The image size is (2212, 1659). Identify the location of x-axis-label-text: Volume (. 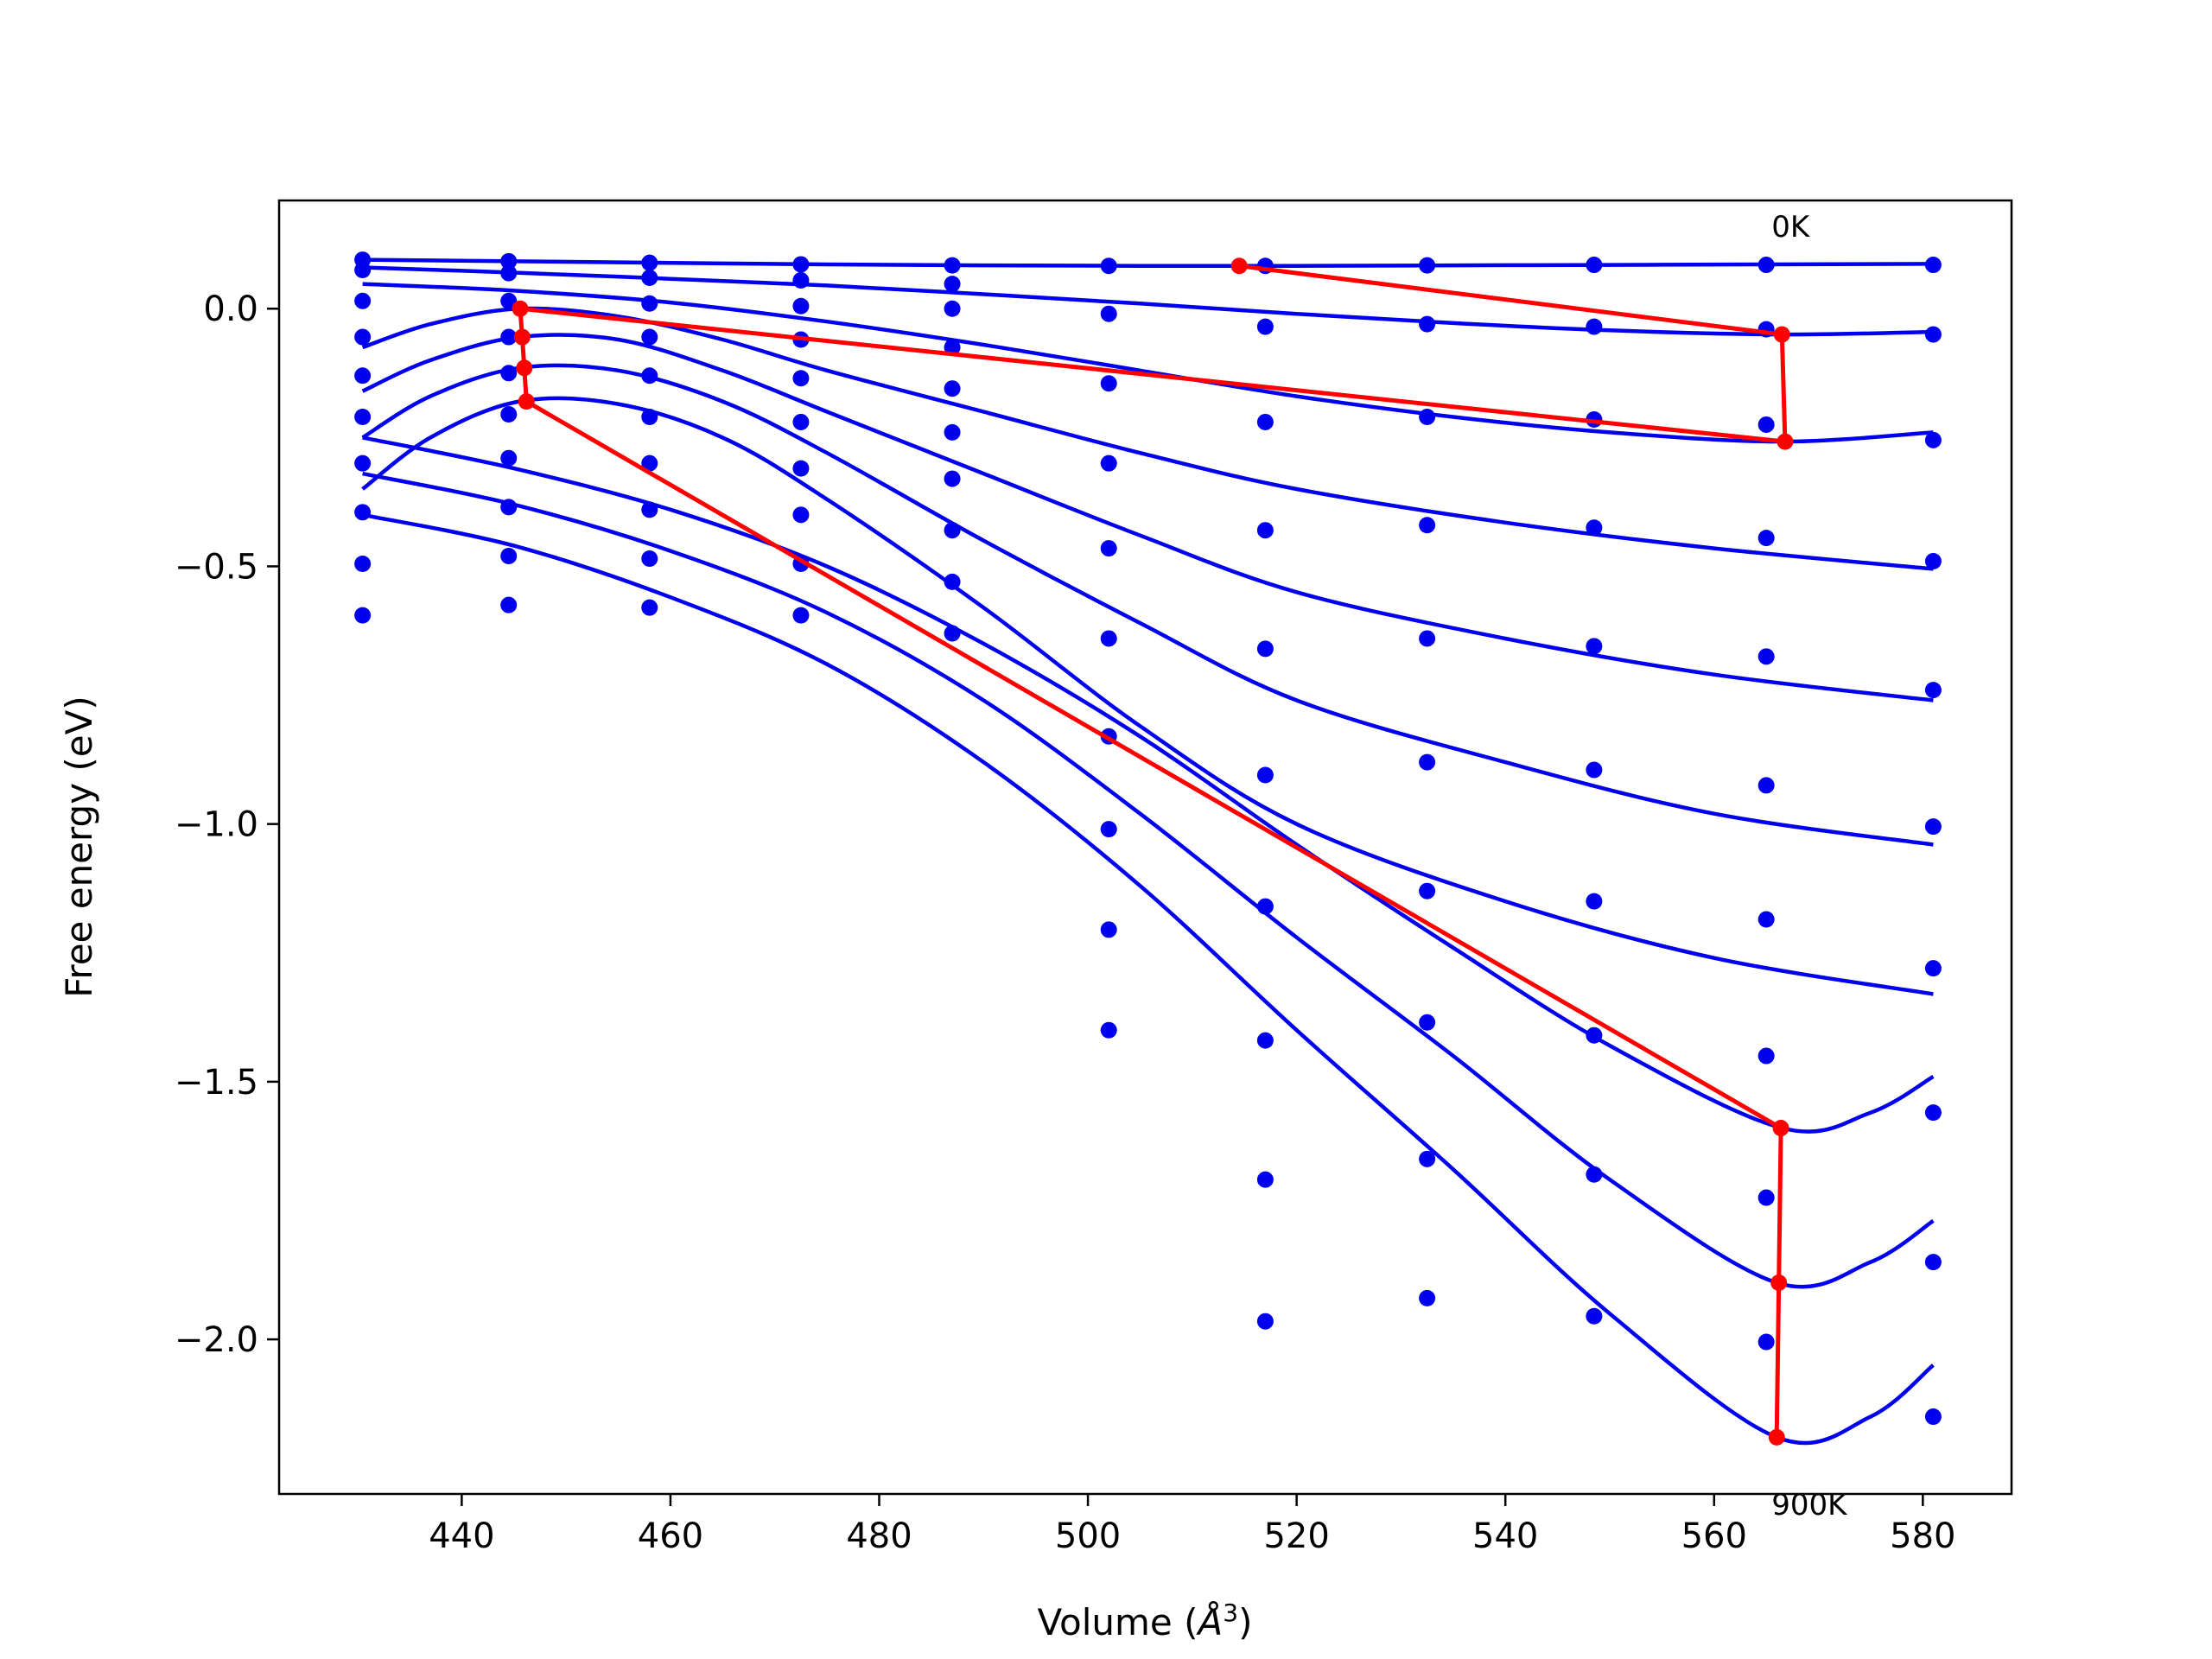
(1118, 1622).